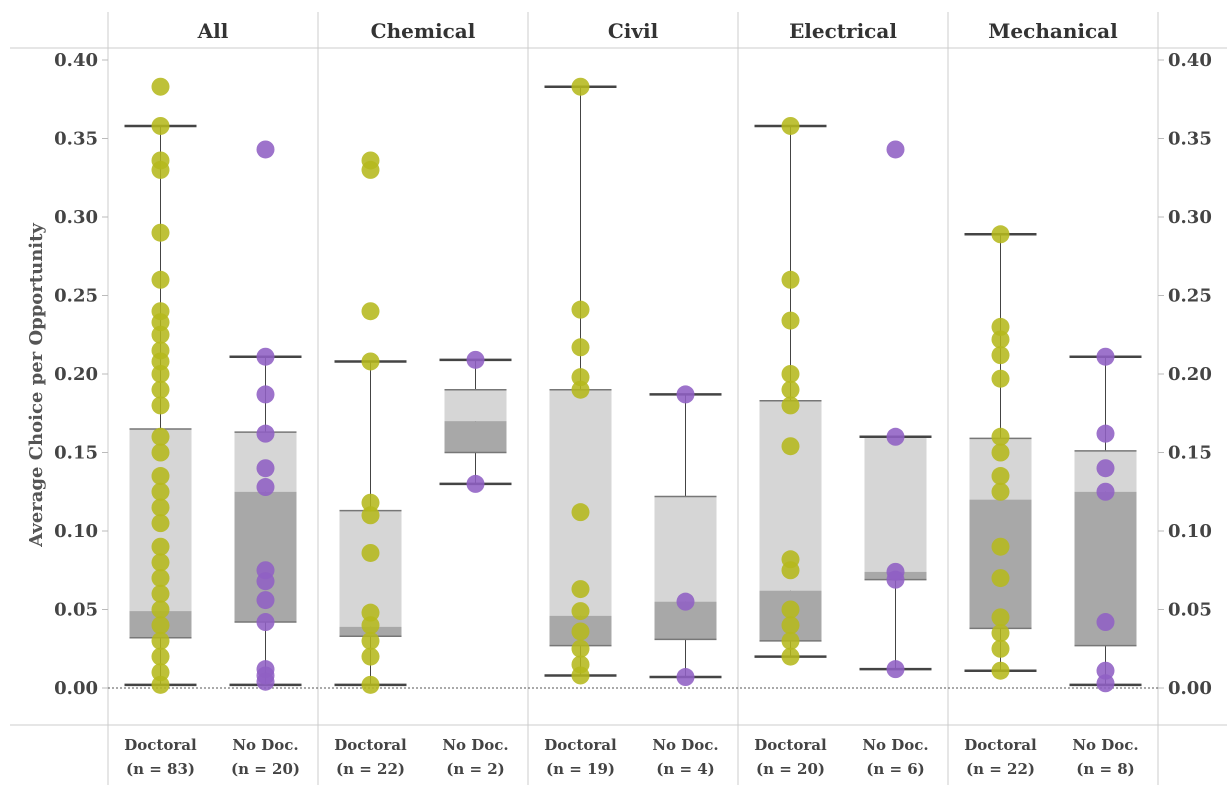  I want to click on panel-title: Civil, so click(633, 31).